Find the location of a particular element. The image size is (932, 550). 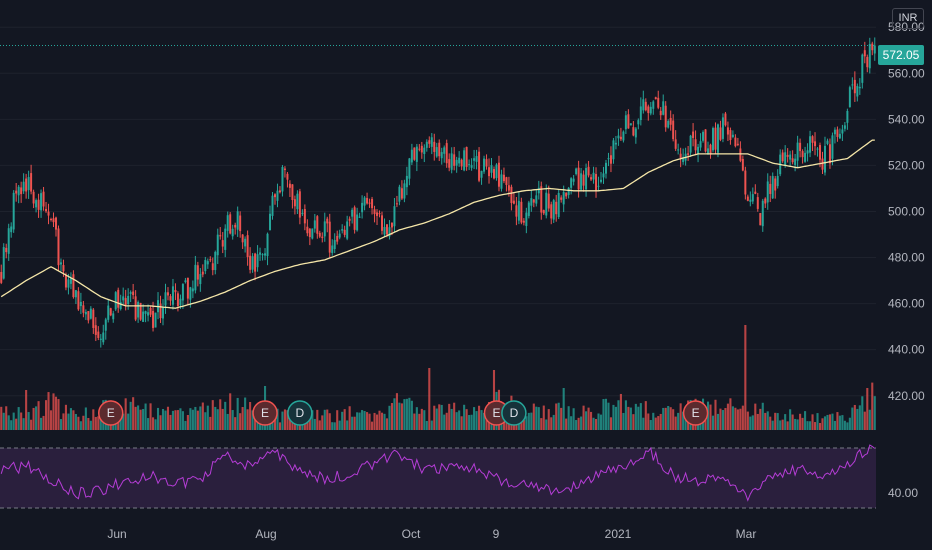

price-tick-label: 560.00 is located at coordinates (906, 73).